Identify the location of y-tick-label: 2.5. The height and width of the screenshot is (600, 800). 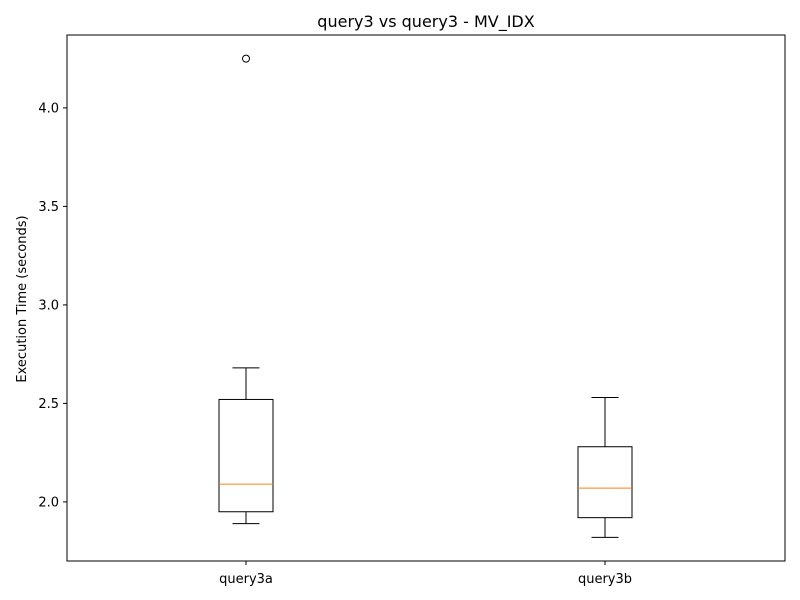
(48, 404).